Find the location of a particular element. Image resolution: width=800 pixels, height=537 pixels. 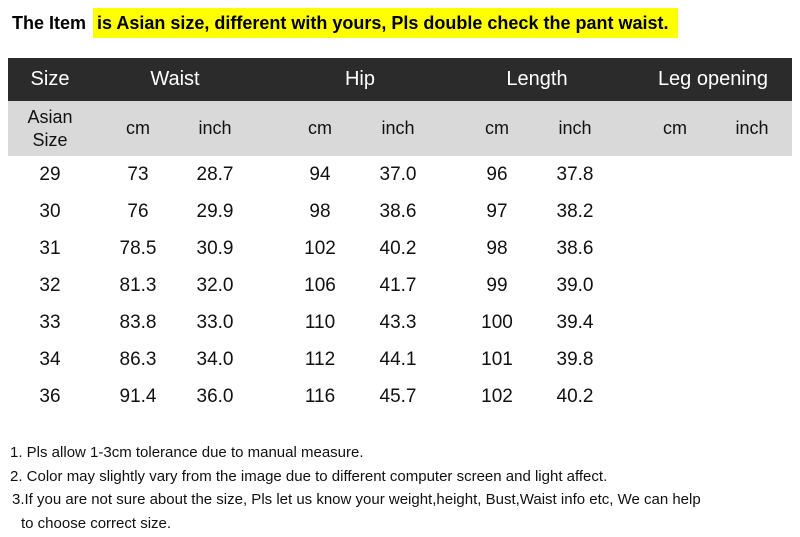

table-cell: 97 is located at coordinates (497, 211).